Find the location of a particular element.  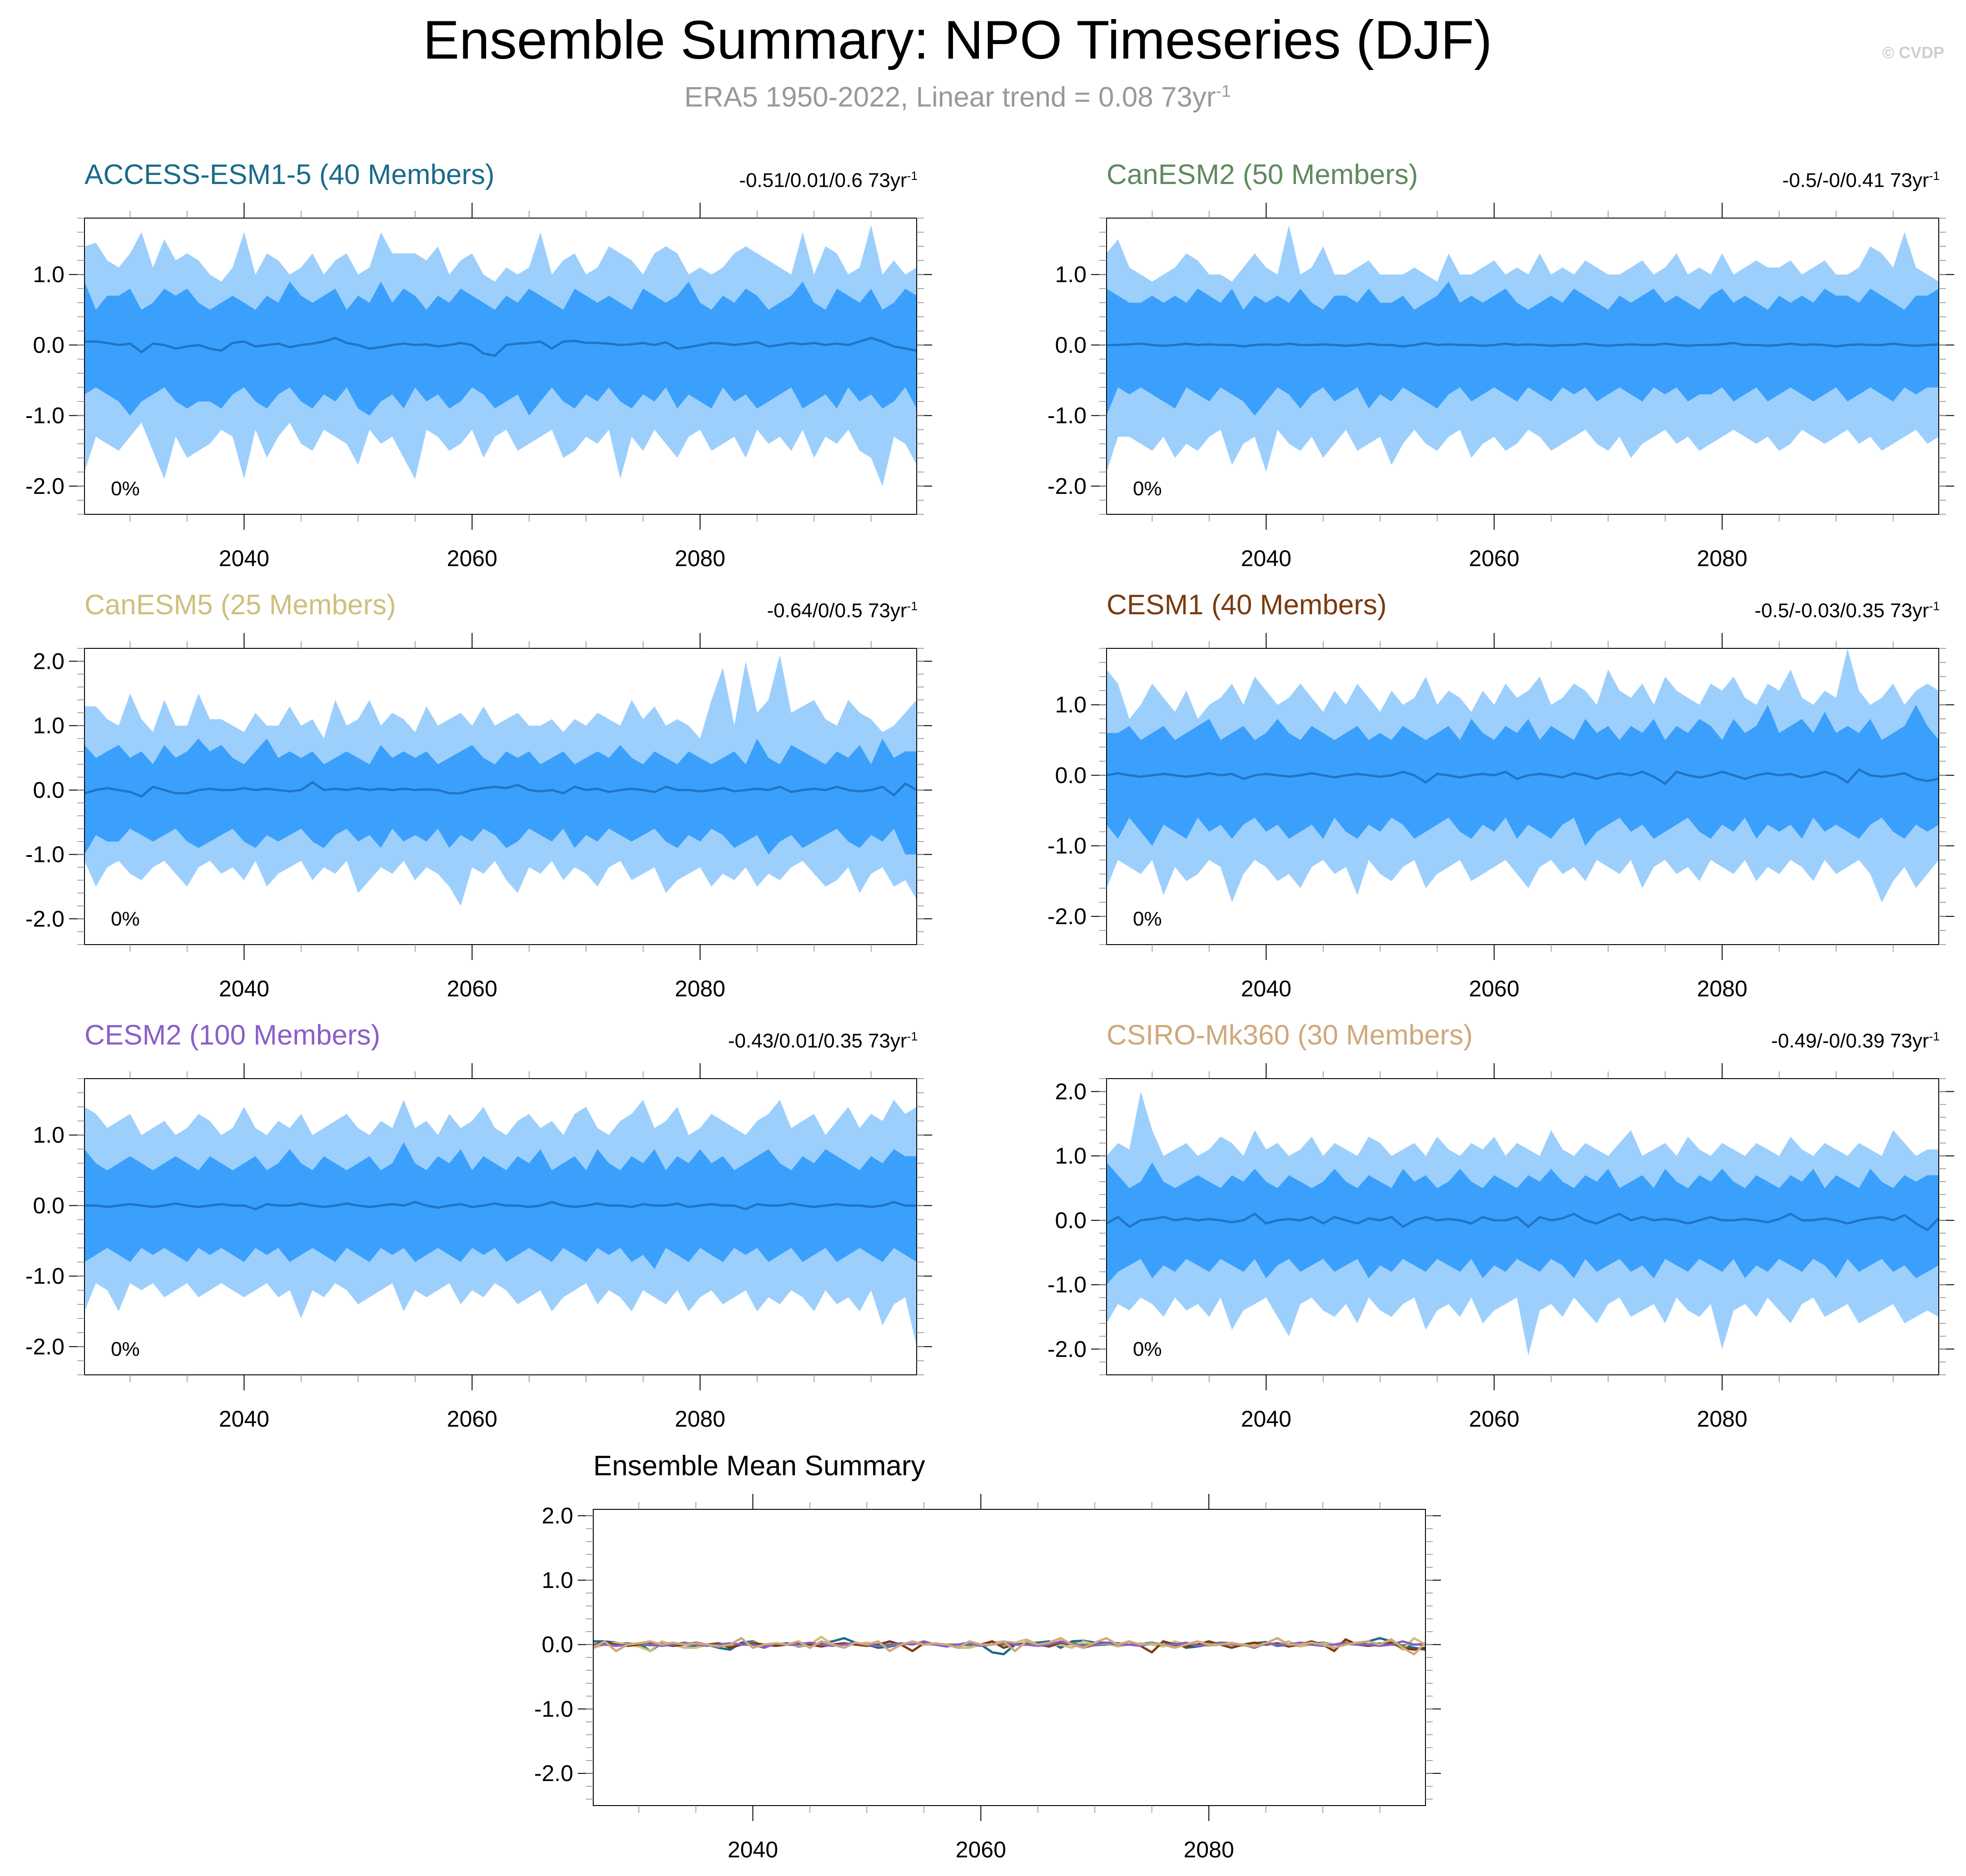

panel-4-percent-label: 0% is located at coordinates (1147, 919).